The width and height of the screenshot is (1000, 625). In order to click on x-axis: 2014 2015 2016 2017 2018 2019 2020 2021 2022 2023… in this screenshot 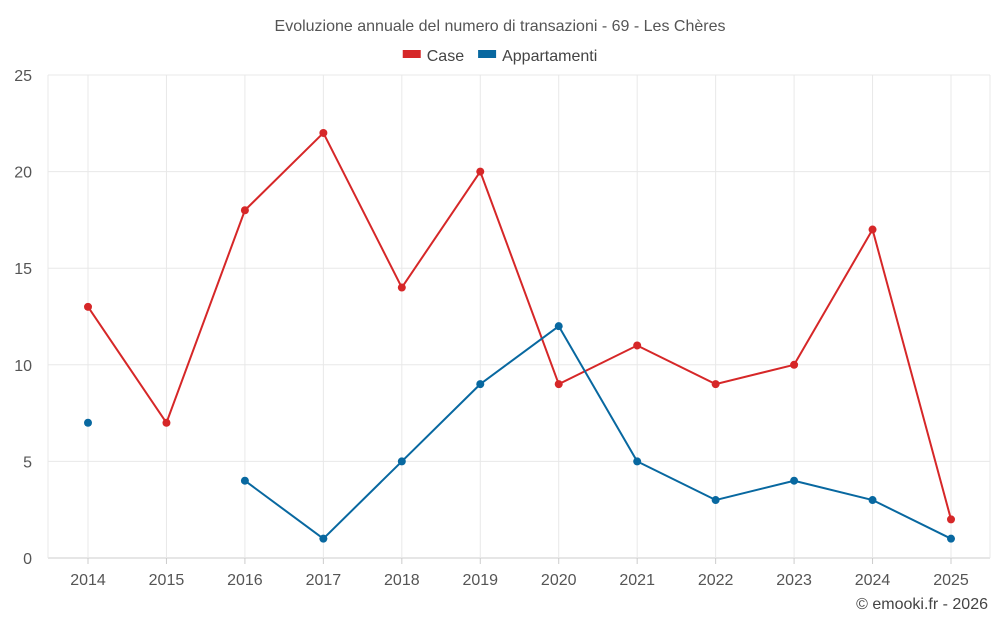, I will do `click(519, 573)`.